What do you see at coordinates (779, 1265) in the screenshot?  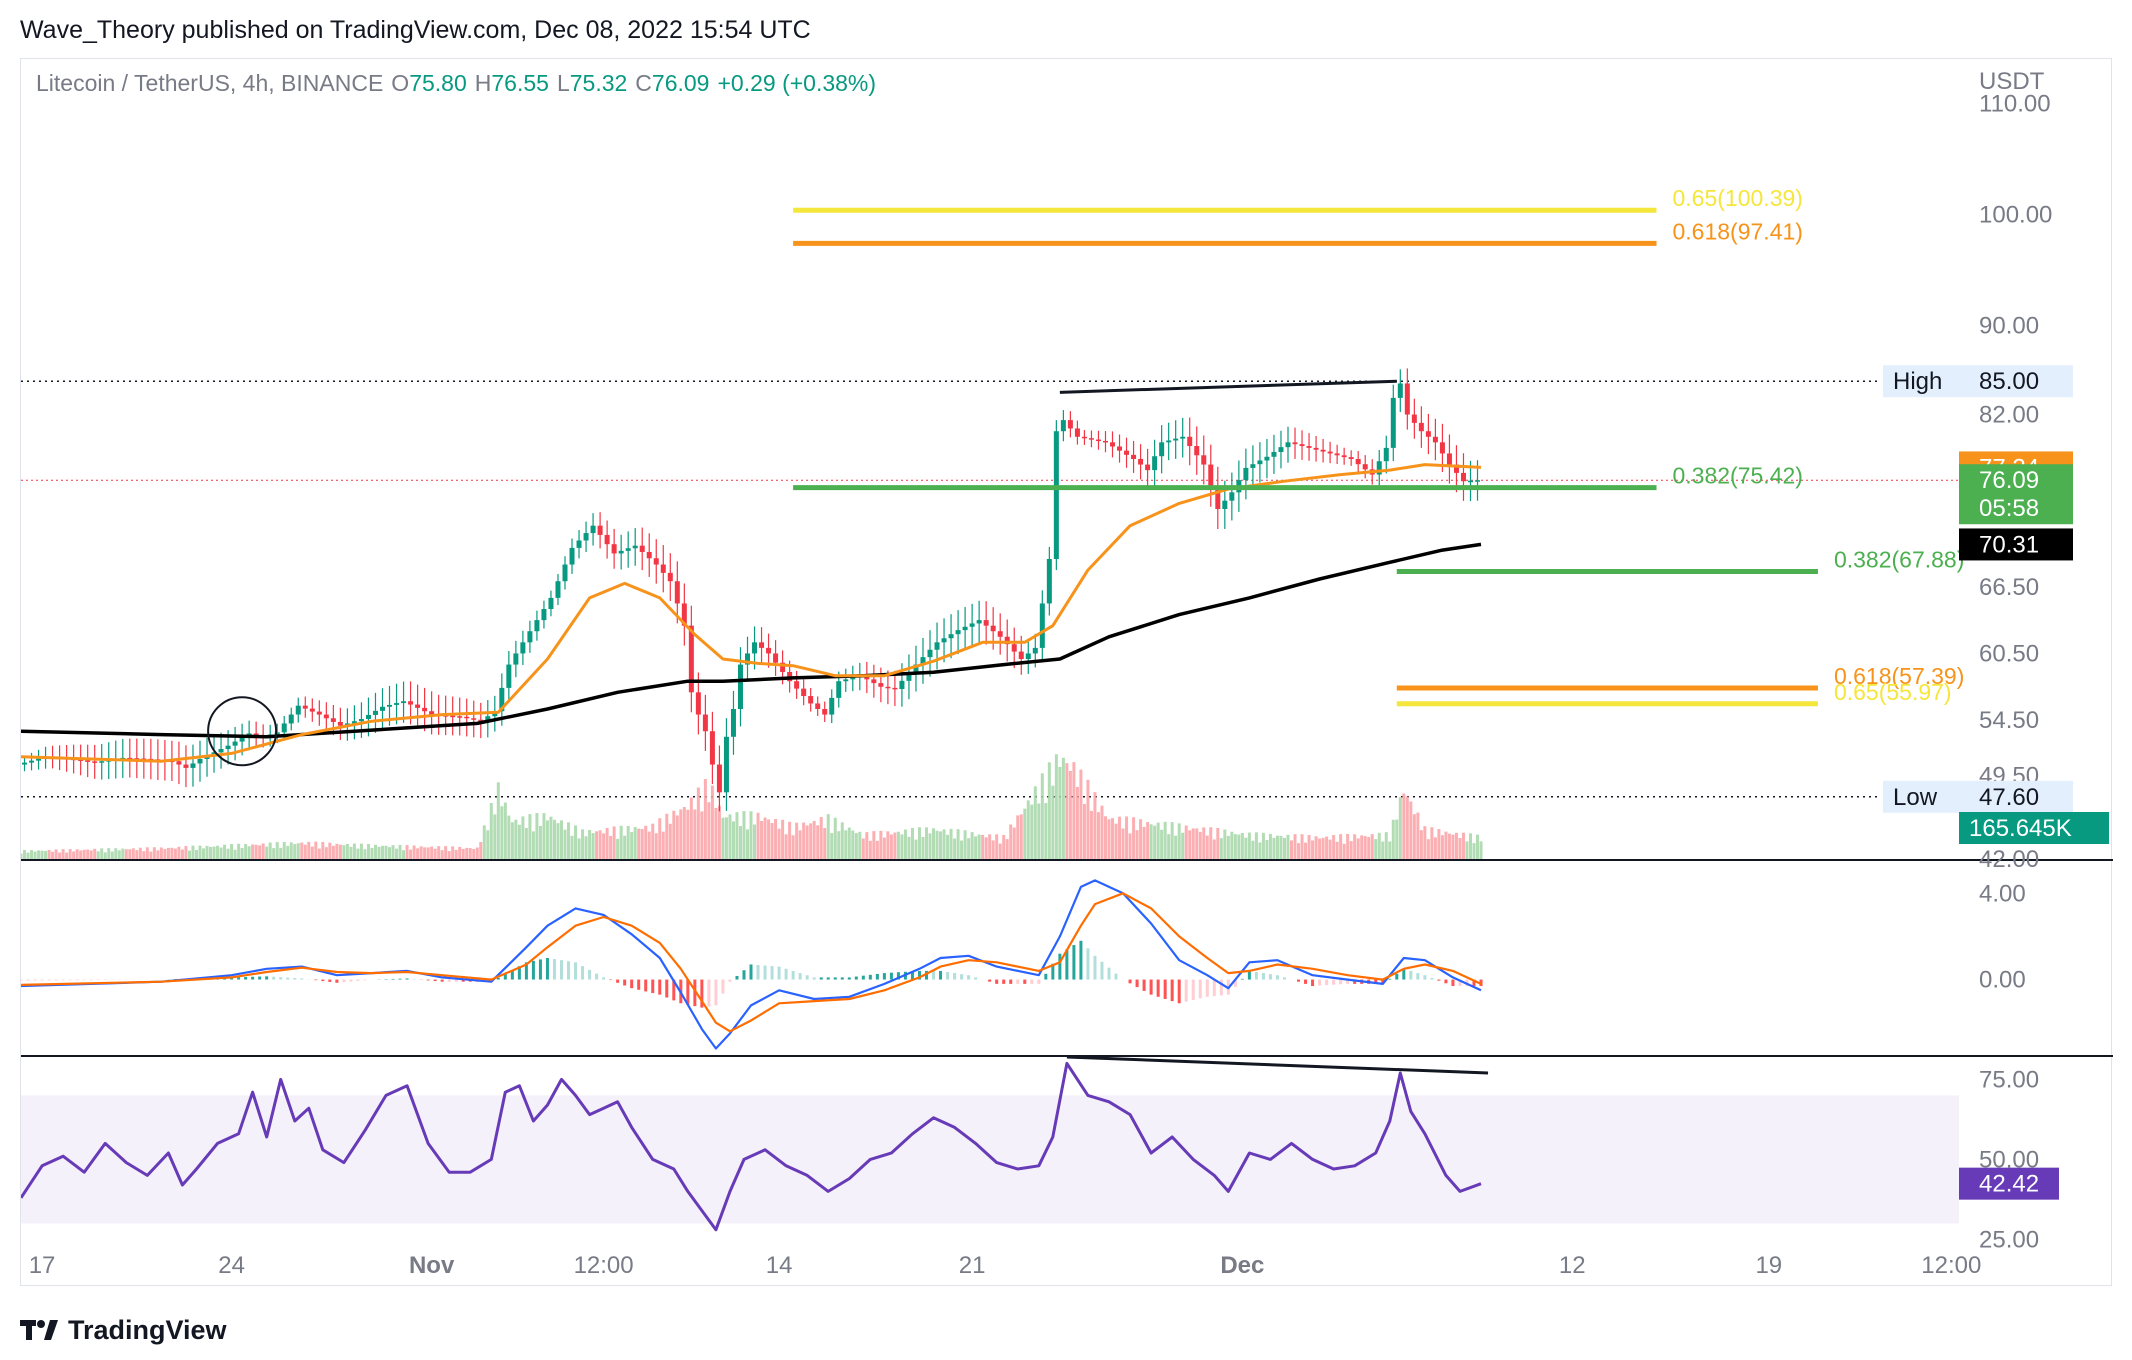 I see `time-tick-label: 14` at bounding box center [779, 1265].